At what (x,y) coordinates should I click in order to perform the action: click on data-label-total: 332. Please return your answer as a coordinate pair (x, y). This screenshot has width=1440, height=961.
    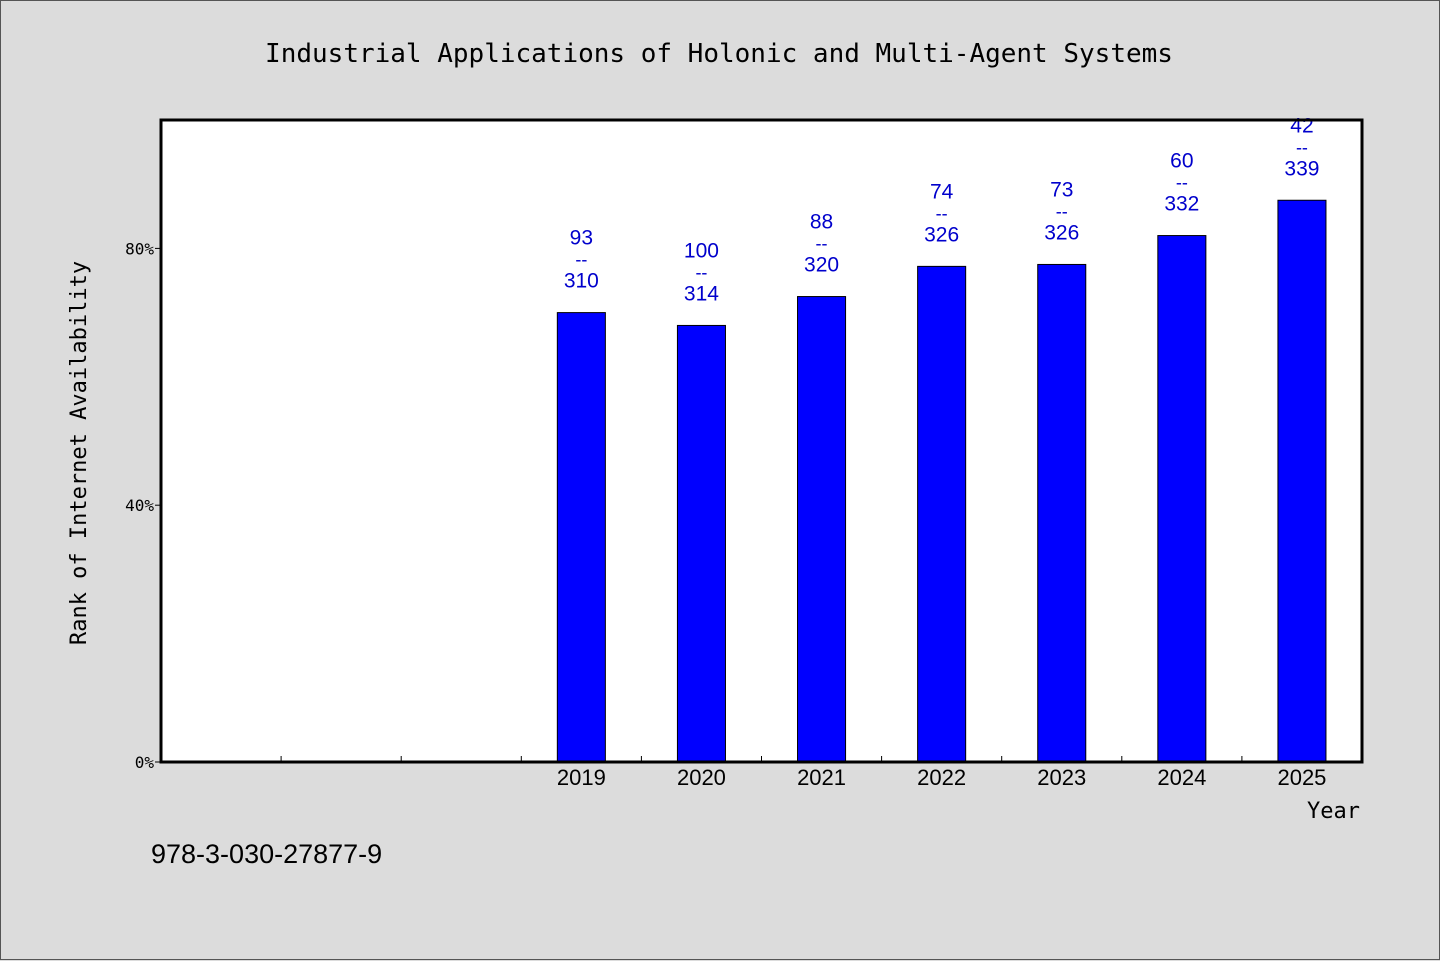
    Looking at the image, I should click on (1181, 204).